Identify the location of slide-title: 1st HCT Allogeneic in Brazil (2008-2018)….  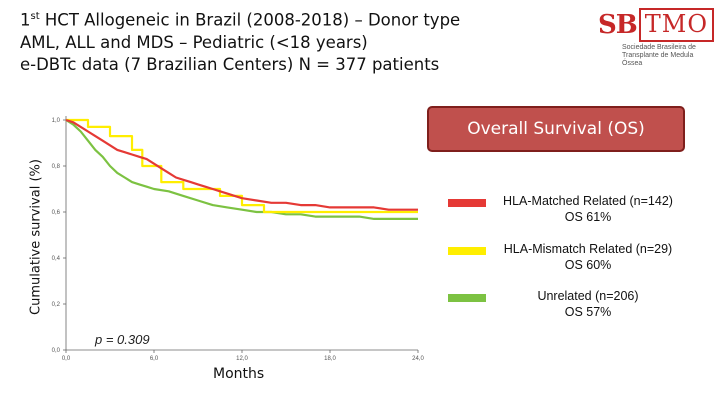
(240, 41).